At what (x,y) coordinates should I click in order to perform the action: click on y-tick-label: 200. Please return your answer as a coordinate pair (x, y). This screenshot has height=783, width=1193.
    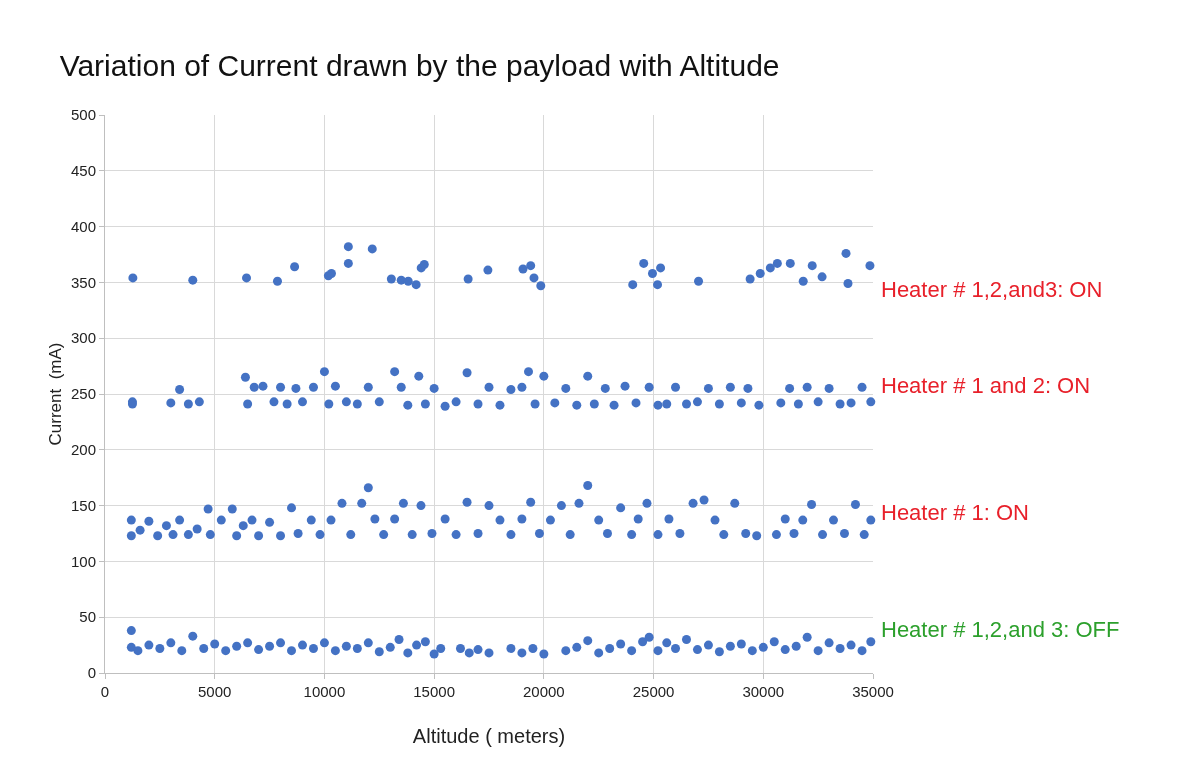
    Looking at the image, I should click on (83, 450).